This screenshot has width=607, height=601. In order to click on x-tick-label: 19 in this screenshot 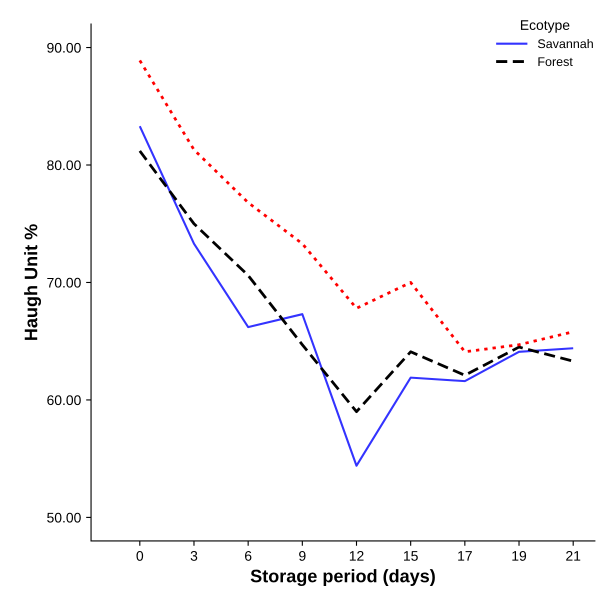, I will do `click(519, 555)`.